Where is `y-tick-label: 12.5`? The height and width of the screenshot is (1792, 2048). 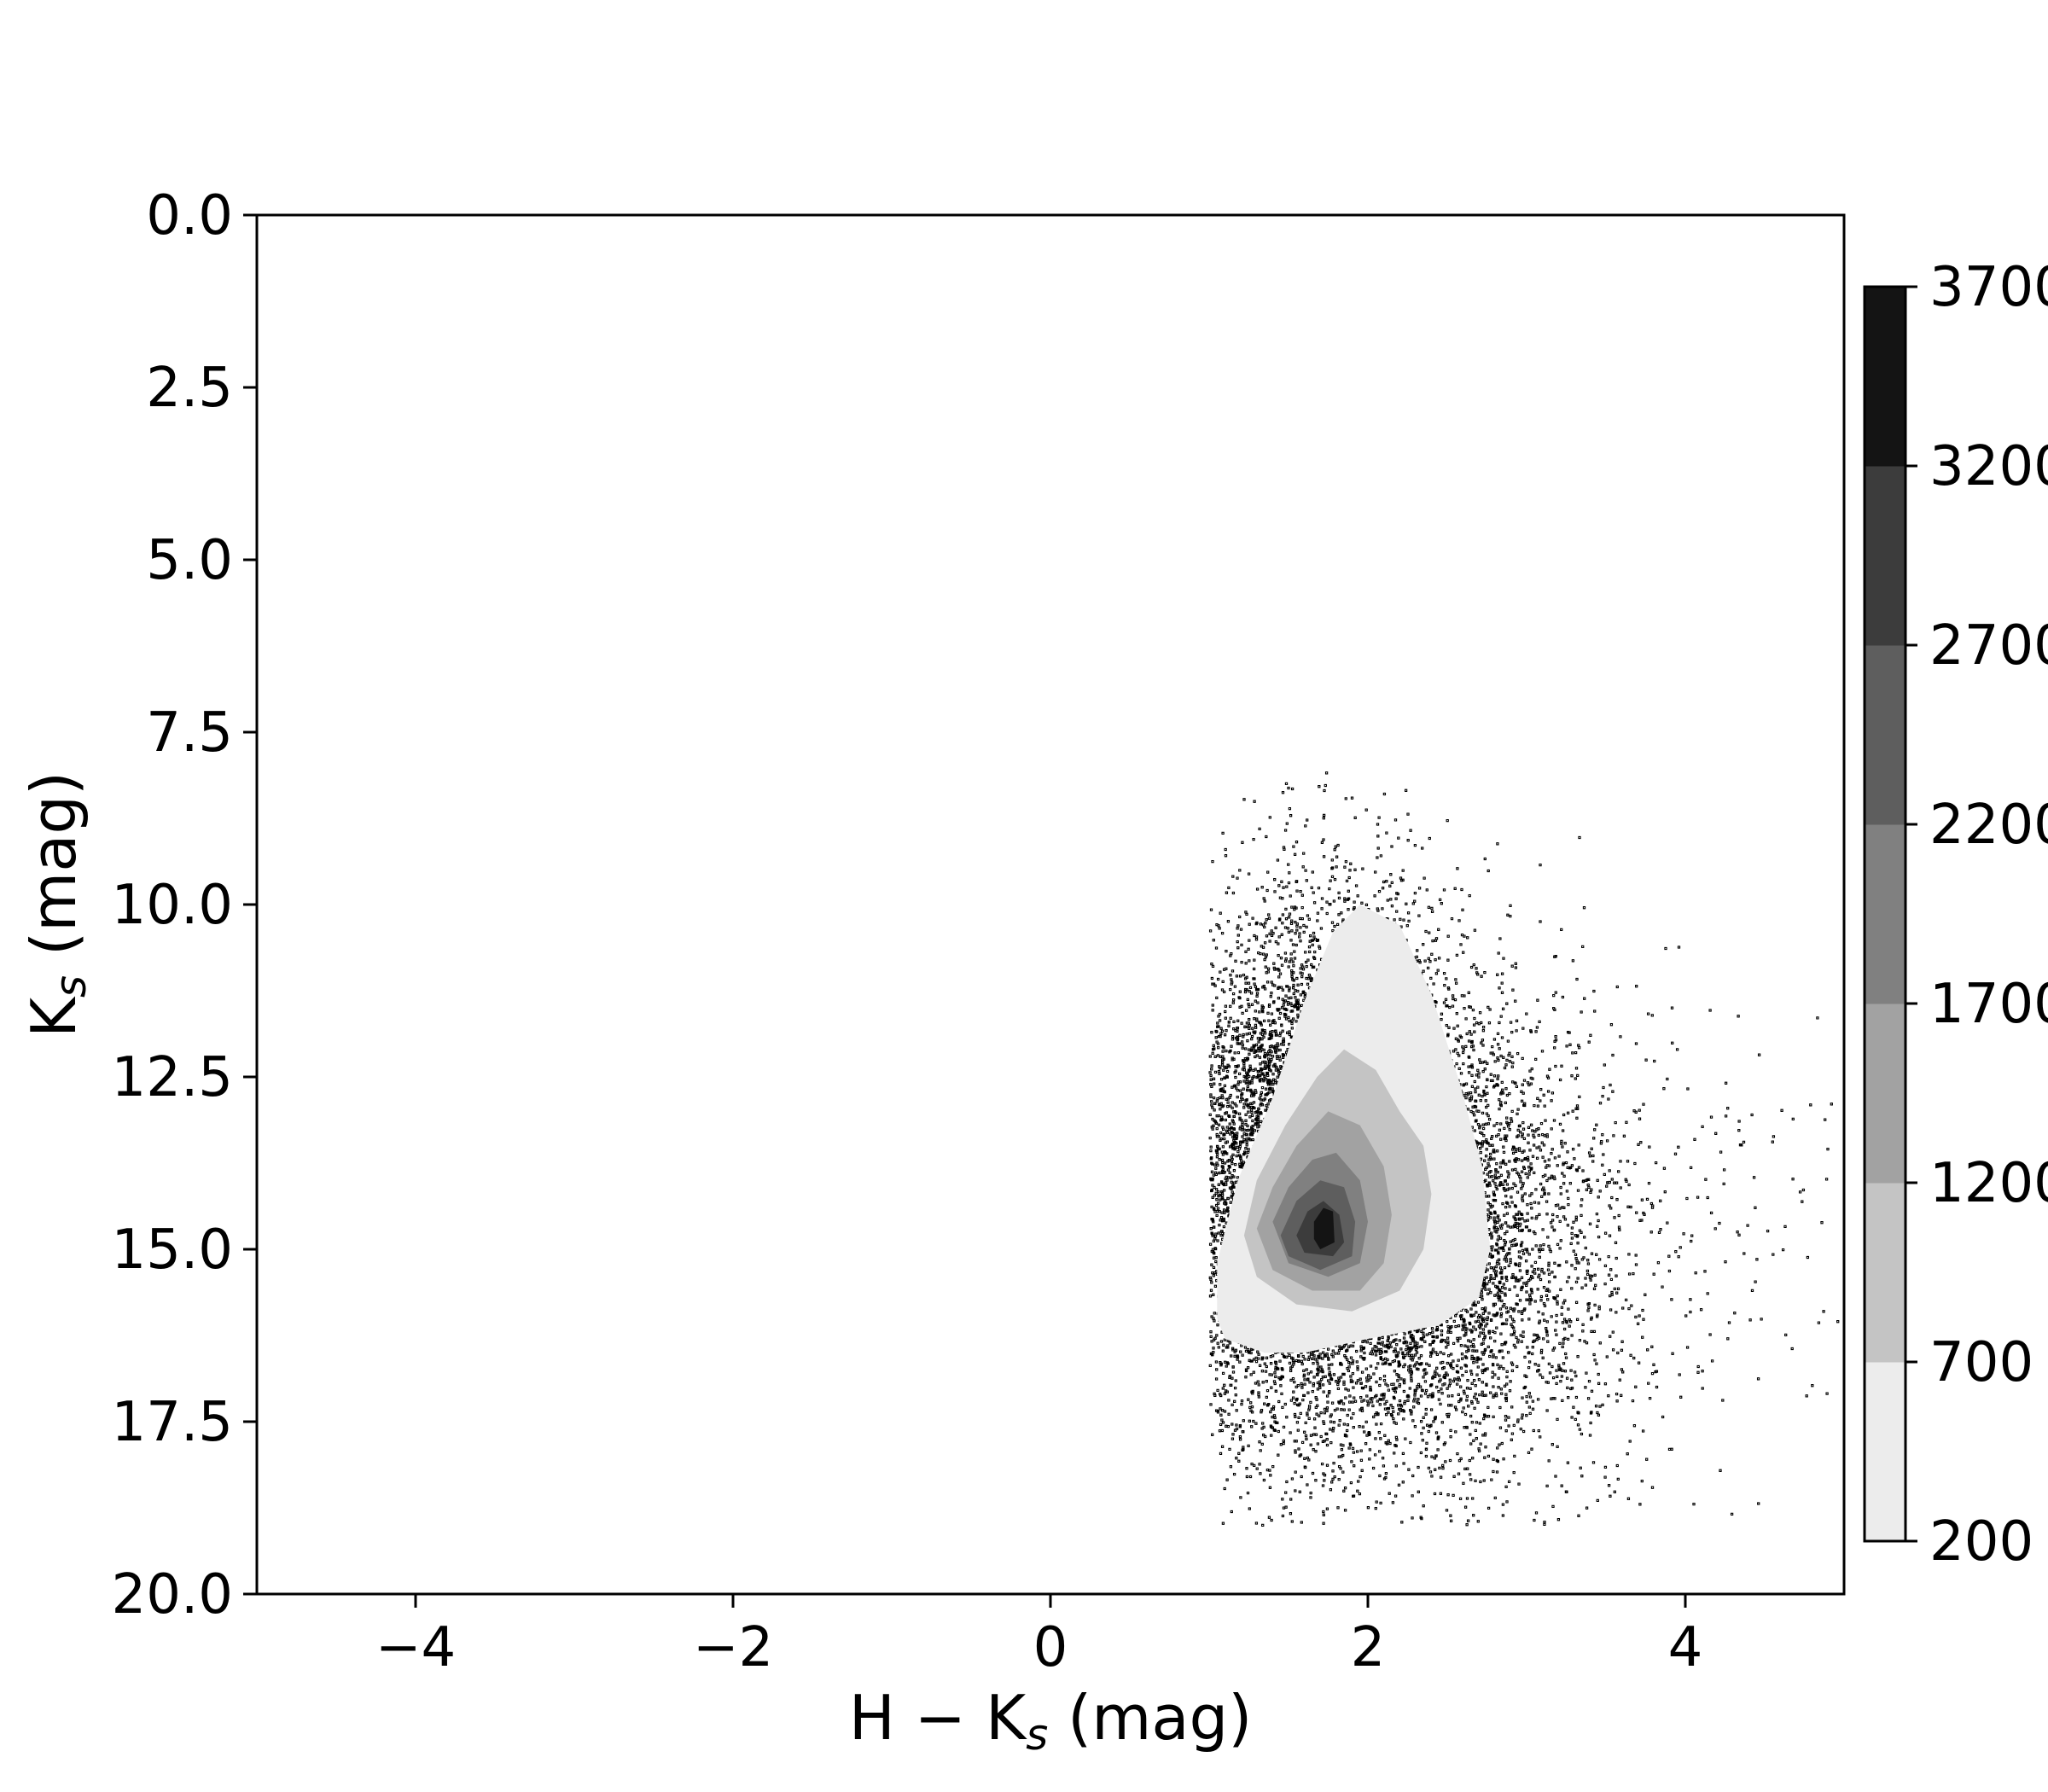
y-tick-label: 12.5 is located at coordinates (173, 1077).